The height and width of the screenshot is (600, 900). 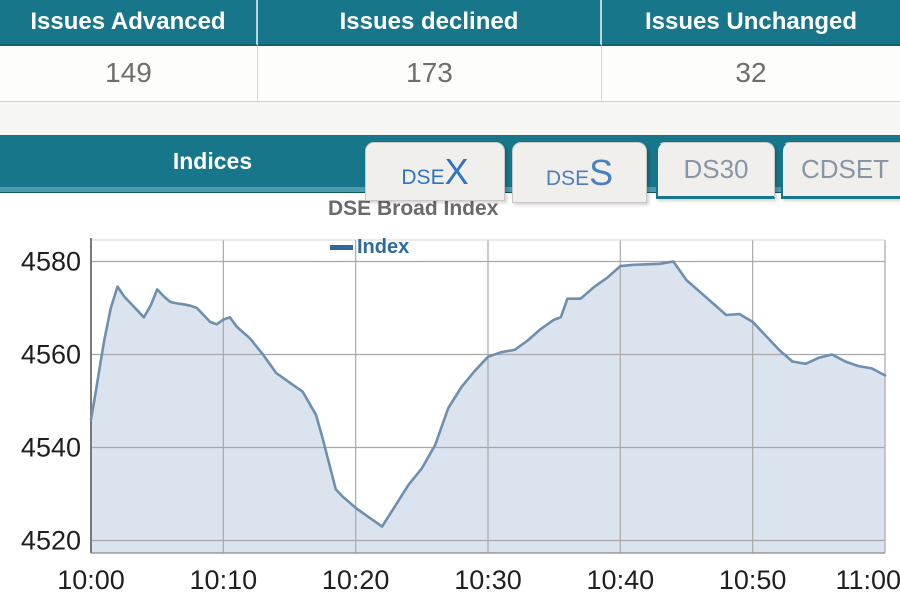 What do you see at coordinates (845, 169) in the screenshot?
I see `tab-cdset-label: CDSET` at bounding box center [845, 169].